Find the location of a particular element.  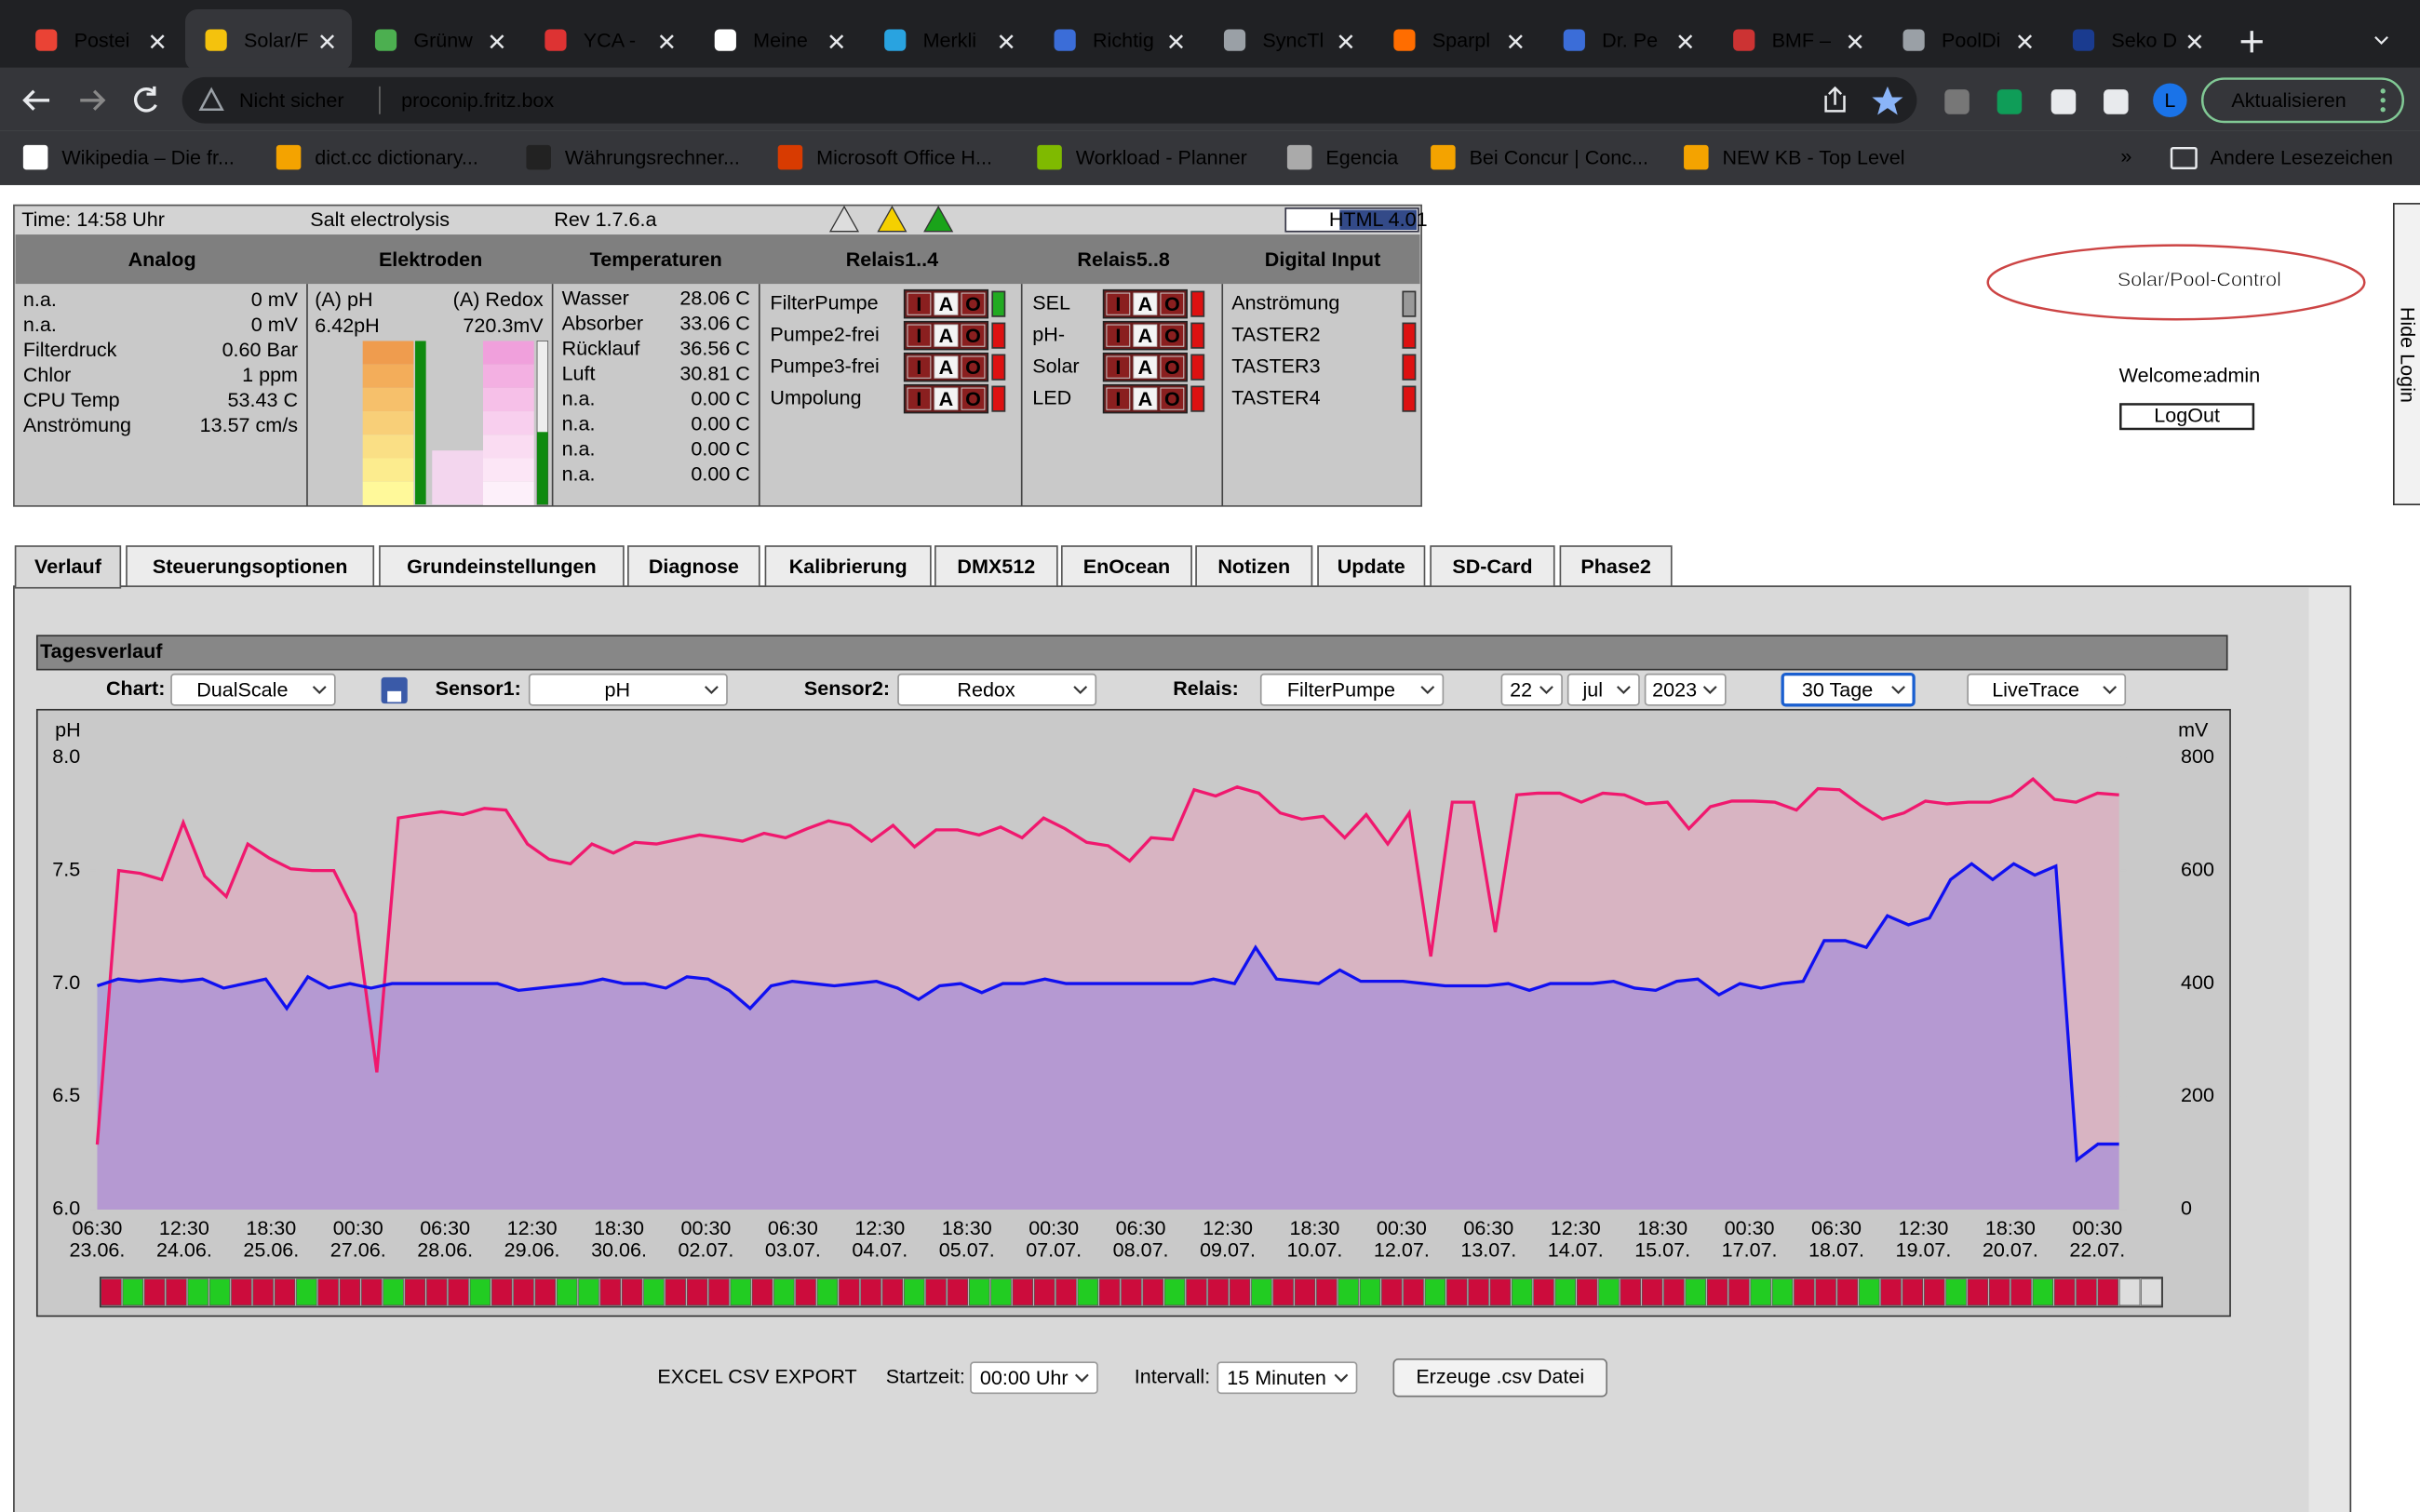

month-select-value: jul is located at coordinates (1592, 690).